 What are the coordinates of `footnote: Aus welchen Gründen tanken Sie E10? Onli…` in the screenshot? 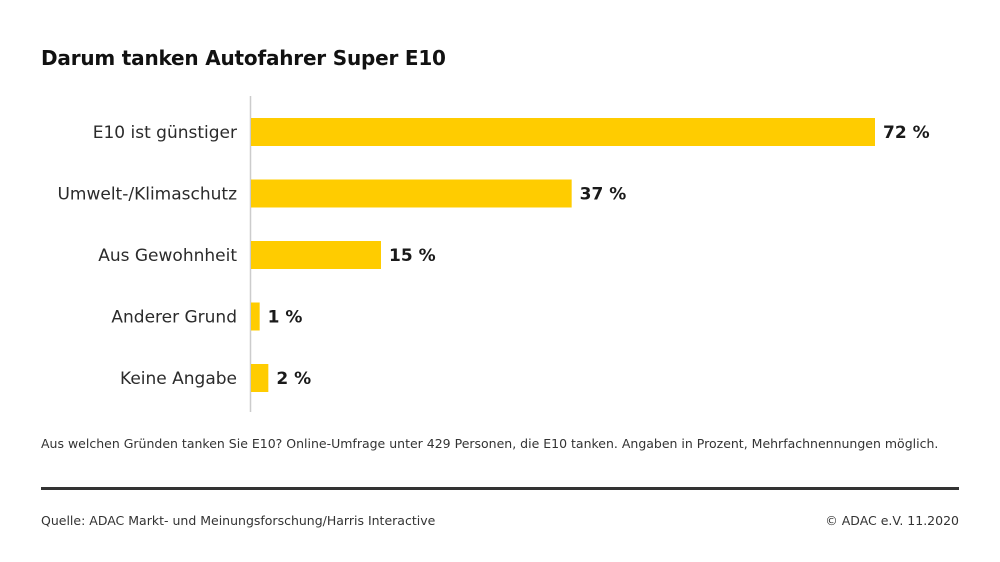 It's located at (490, 443).